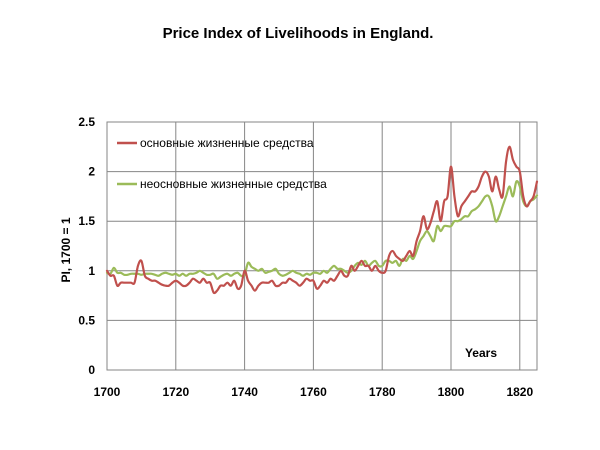 This screenshot has height=450, width=600. Describe the element at coordinates (91, 370) in the screenshot. I see `y-tick-label: 0` at that location.